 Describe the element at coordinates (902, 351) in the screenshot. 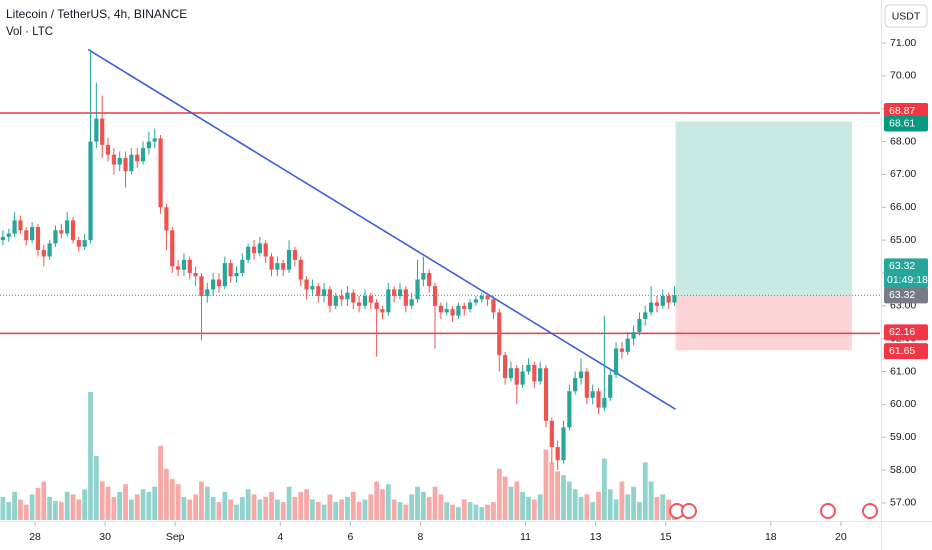

I see `stop-price-tag: 61.65` at that location.